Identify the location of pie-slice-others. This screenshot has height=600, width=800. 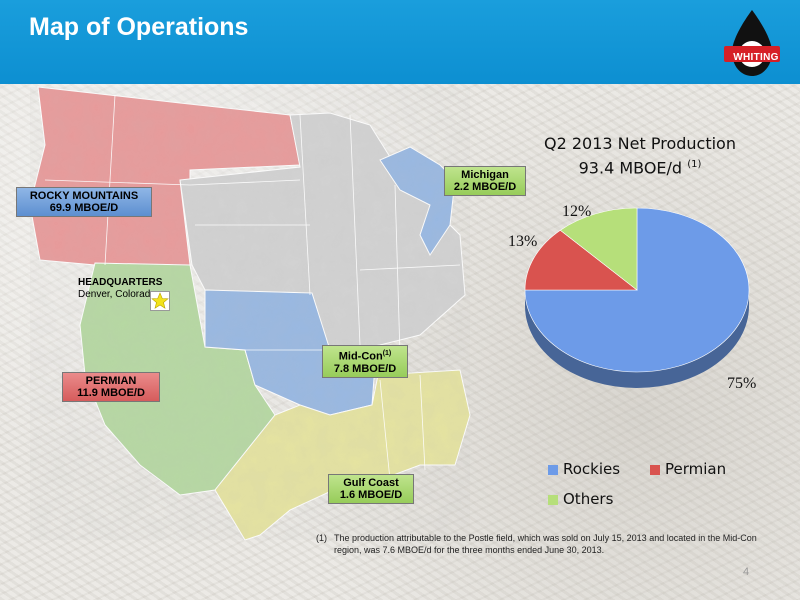
(598, 249).